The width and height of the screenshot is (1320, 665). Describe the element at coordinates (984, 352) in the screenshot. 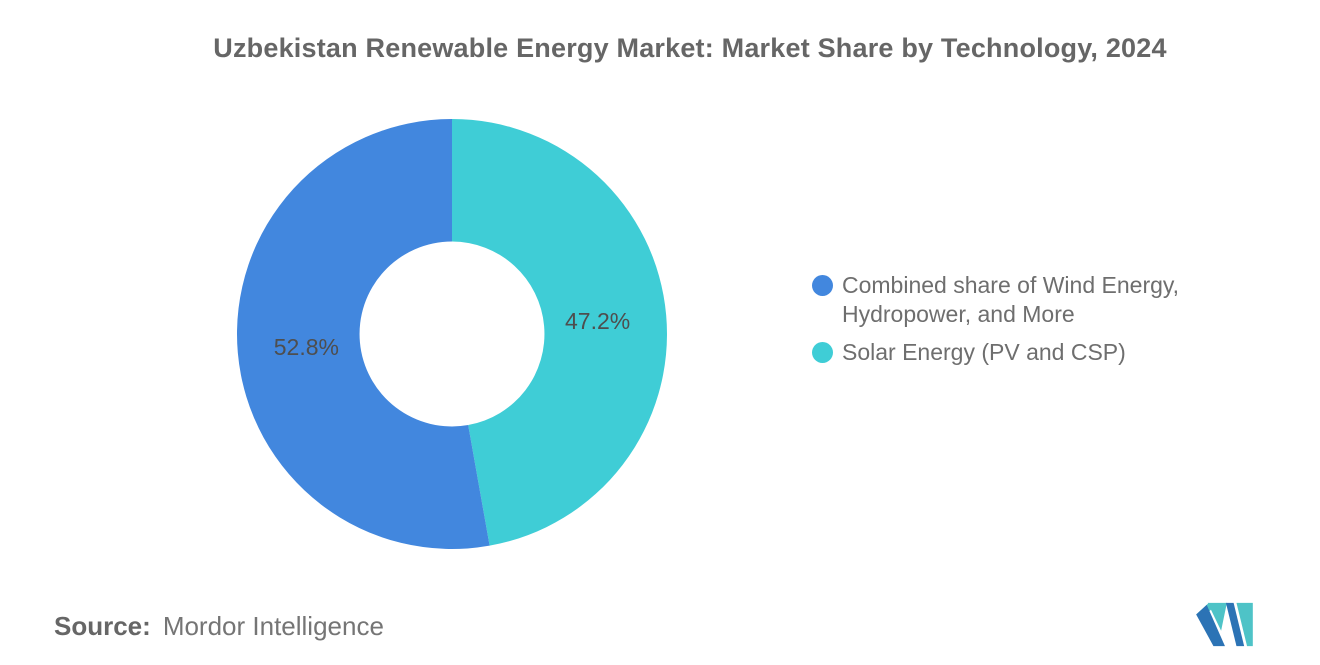

I see `legend-label-solar: Solar Energy (PV and CSP)` at that location.